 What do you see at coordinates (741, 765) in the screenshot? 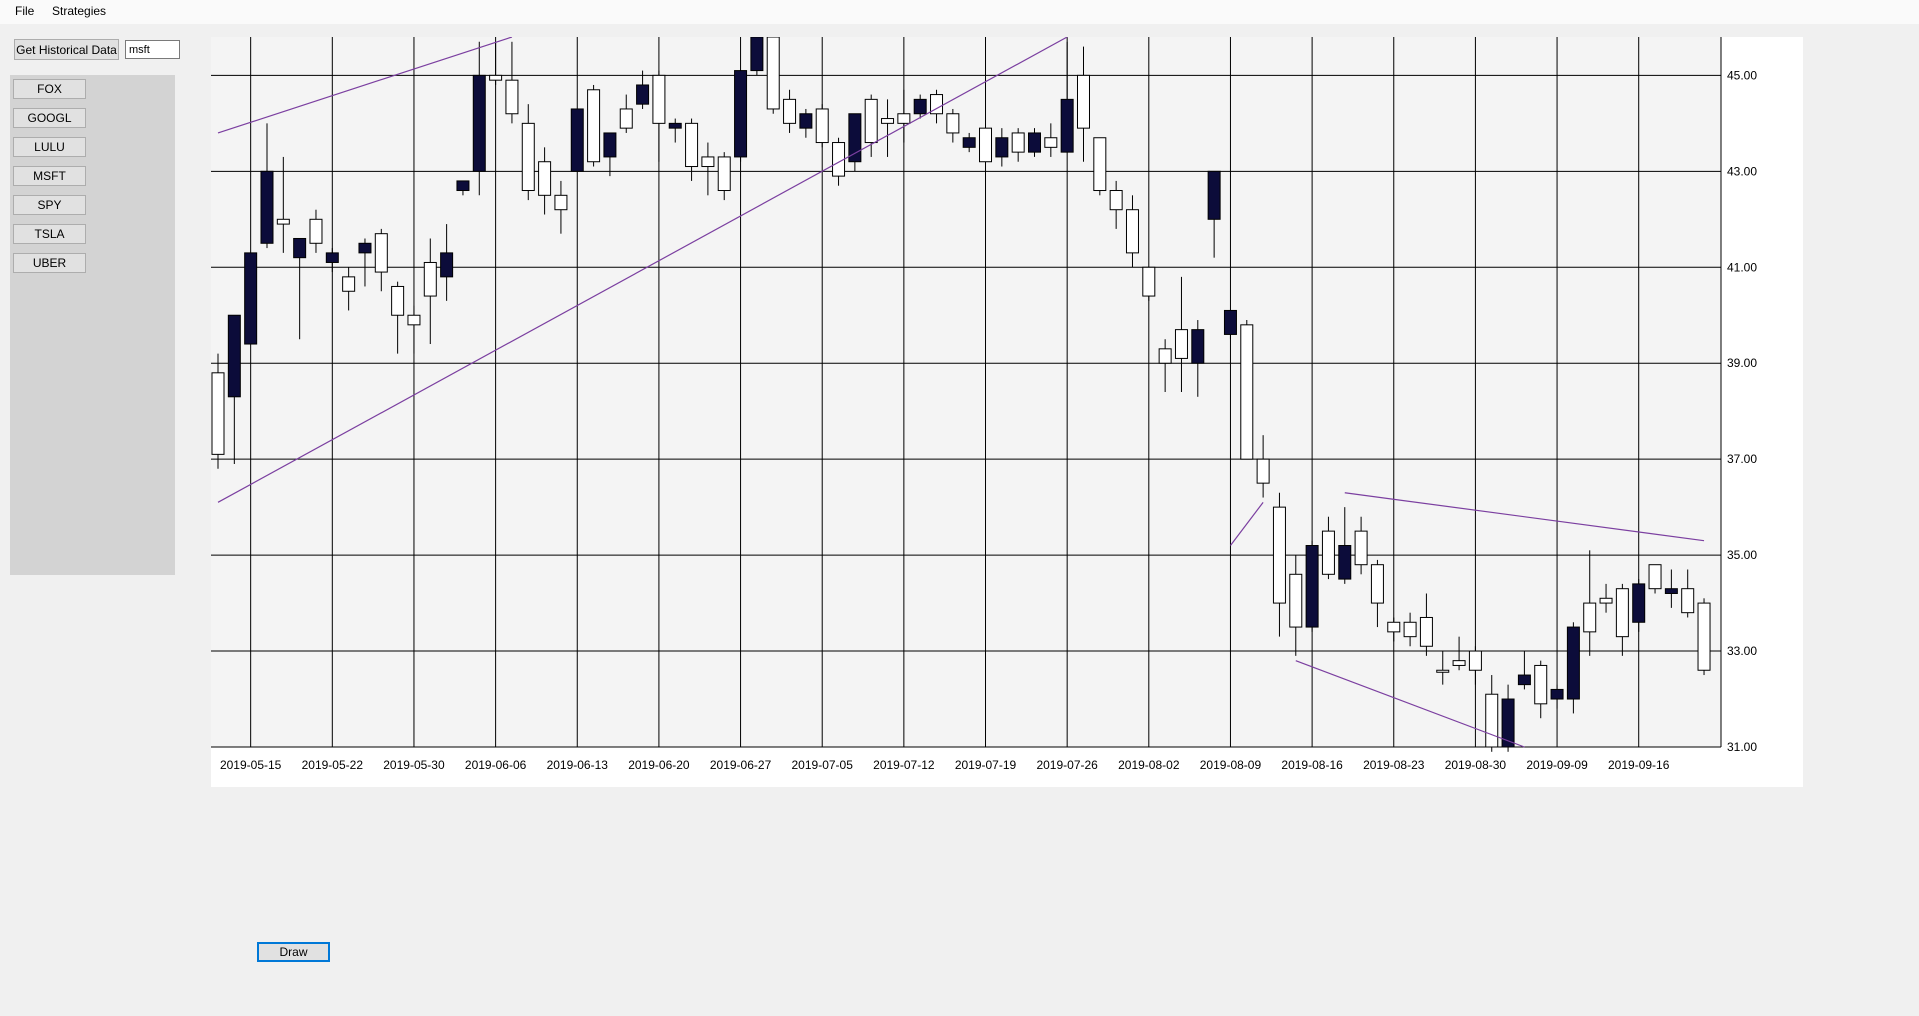
I see `x-tick-label: 2019-06-27` at bounding box center [741, 765].